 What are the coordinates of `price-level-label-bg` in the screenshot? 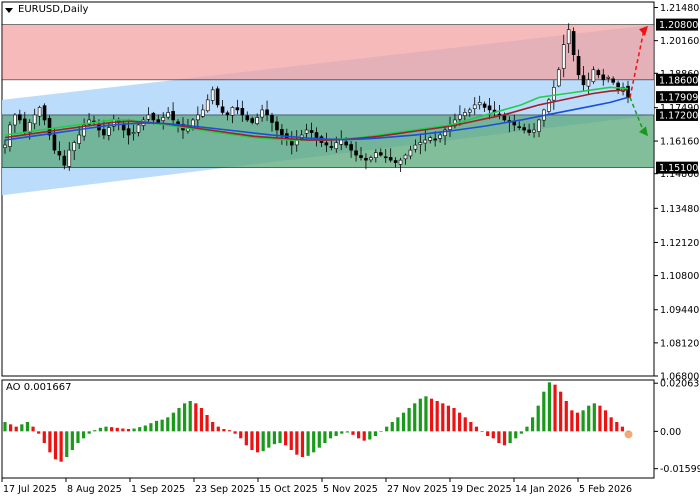 It's located at (677, 167).